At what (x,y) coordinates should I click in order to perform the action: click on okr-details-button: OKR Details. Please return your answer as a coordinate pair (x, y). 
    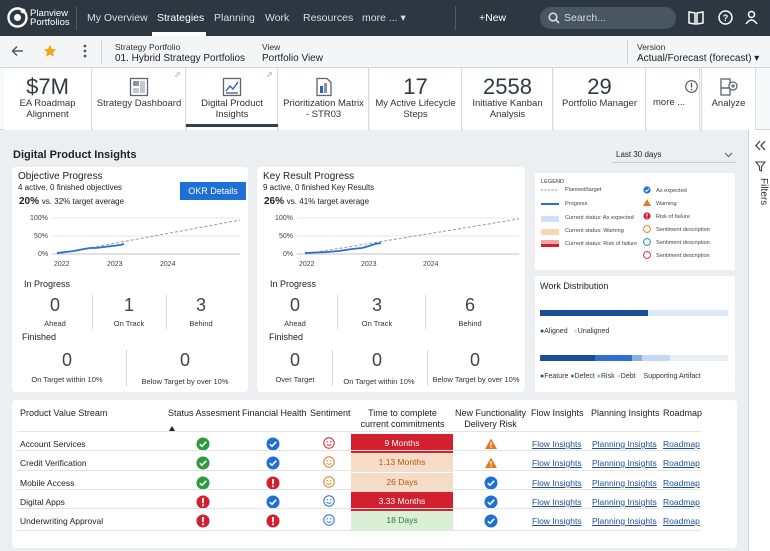
    Looking at the image, I should click on (213, 191).